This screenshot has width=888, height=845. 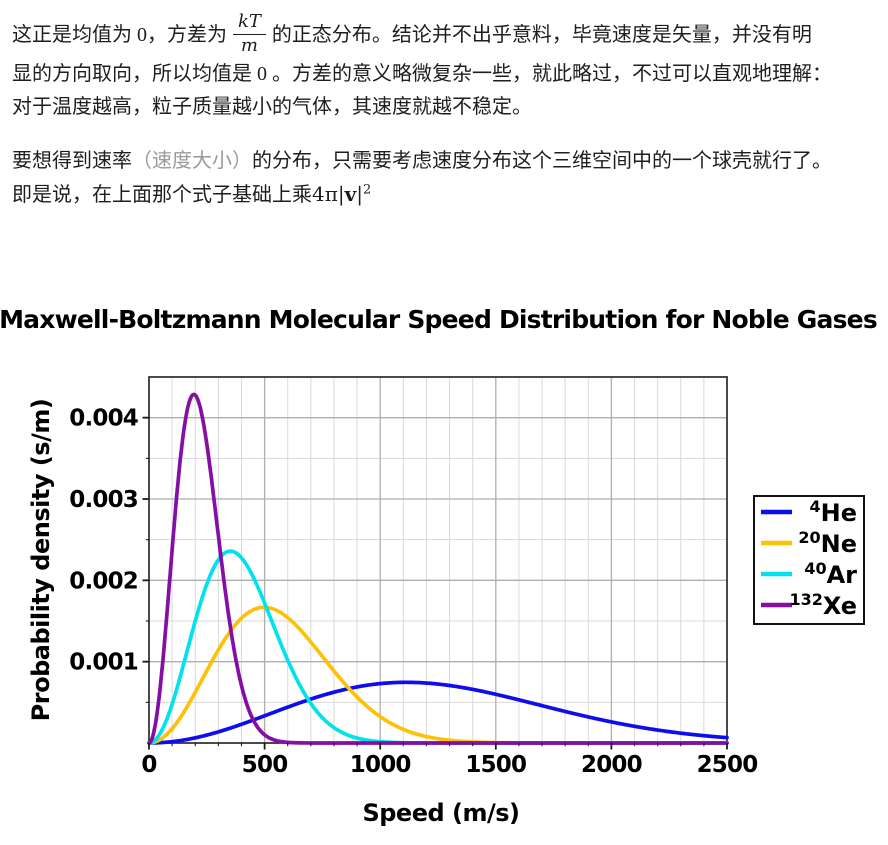 I want to click on y-tick-label: 0.001, so click(x=103, y=663).